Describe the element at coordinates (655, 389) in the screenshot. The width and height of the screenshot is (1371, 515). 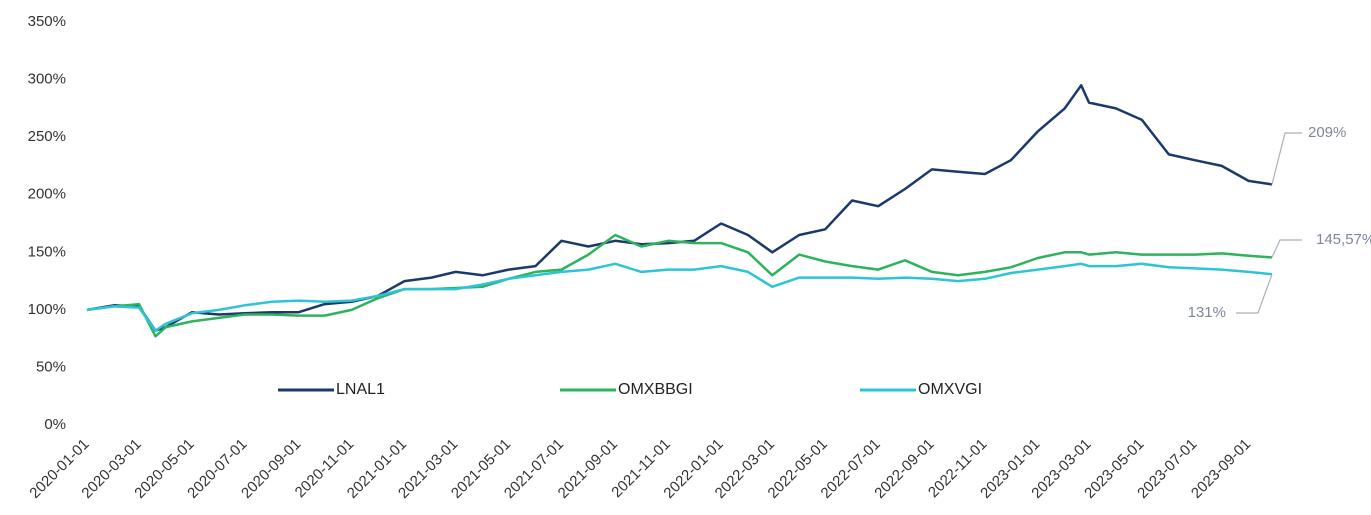
I see `legend-label: OMXBBGI` at that location.